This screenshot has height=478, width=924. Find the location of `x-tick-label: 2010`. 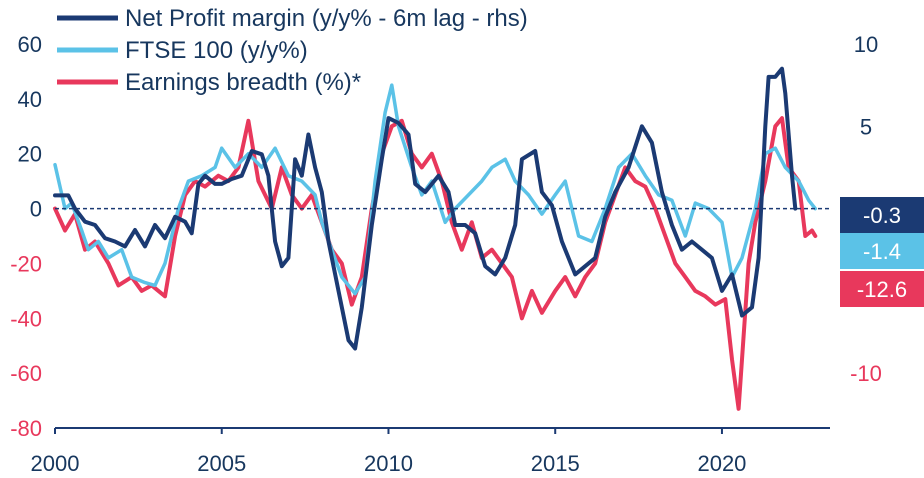

x-tick-label: 2010 is located at coordinates (388, 463).